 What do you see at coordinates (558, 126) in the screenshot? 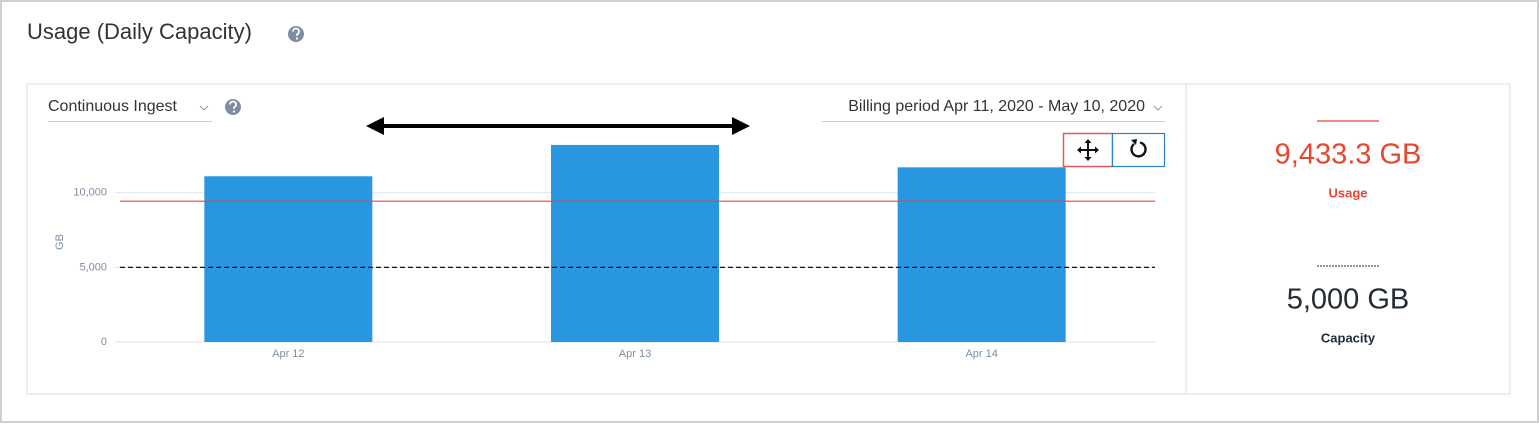
I see `double-arrow` at bounding box center [558, 126].